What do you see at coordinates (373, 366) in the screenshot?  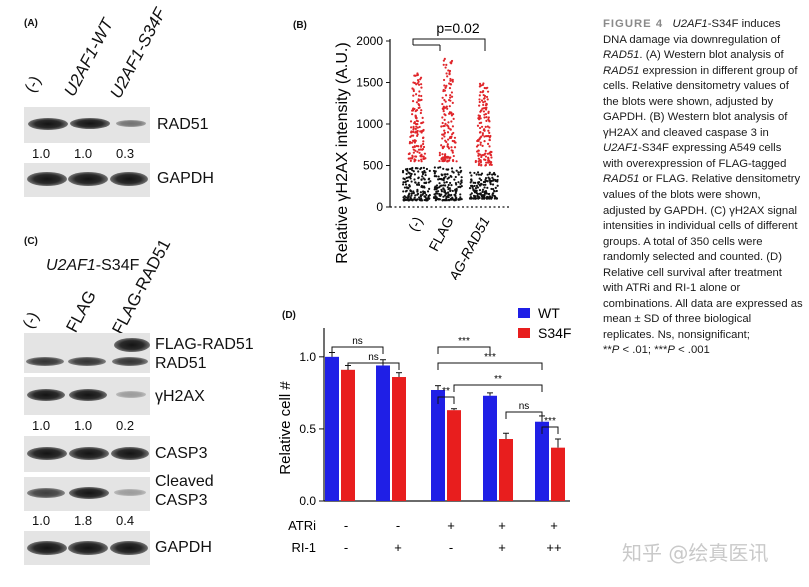 I see `d-sig-bracket` at bounding box center [373, 366].